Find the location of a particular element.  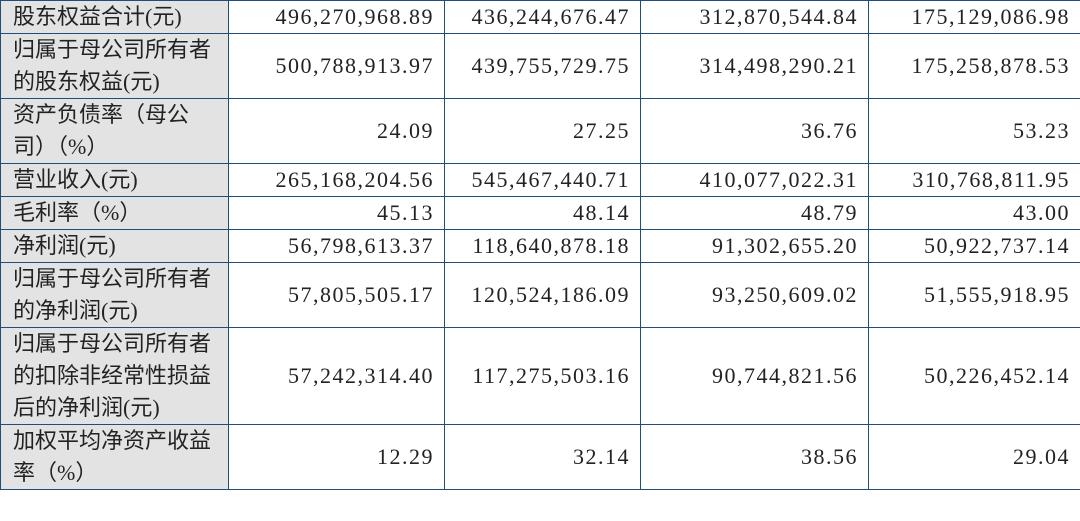

table-row: 毛利率（%） 45.13 48.14 48.79 43.00 is located at coordinates (540, 213).